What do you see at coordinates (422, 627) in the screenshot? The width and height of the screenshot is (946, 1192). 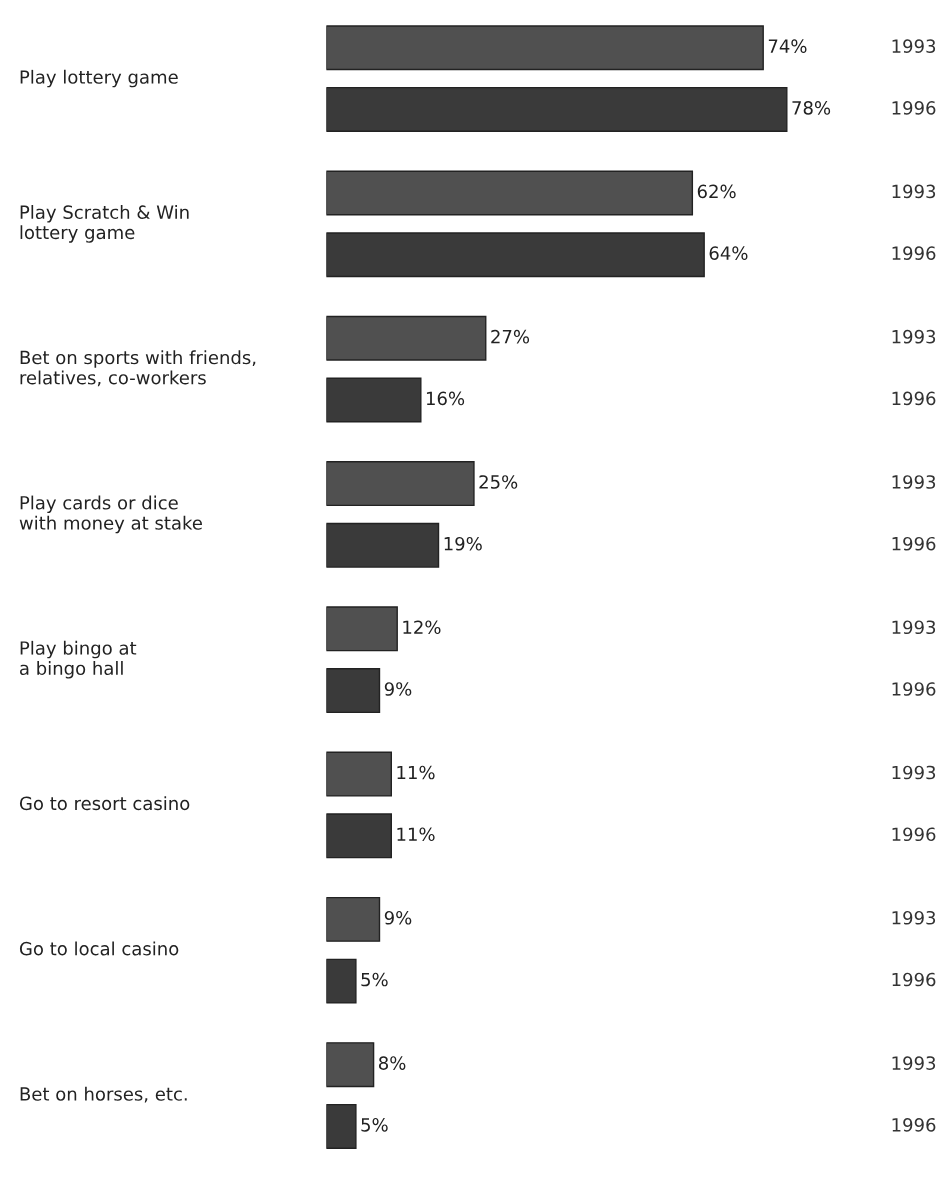 I see `data-label: 12%` at bounding box center [422, 627].